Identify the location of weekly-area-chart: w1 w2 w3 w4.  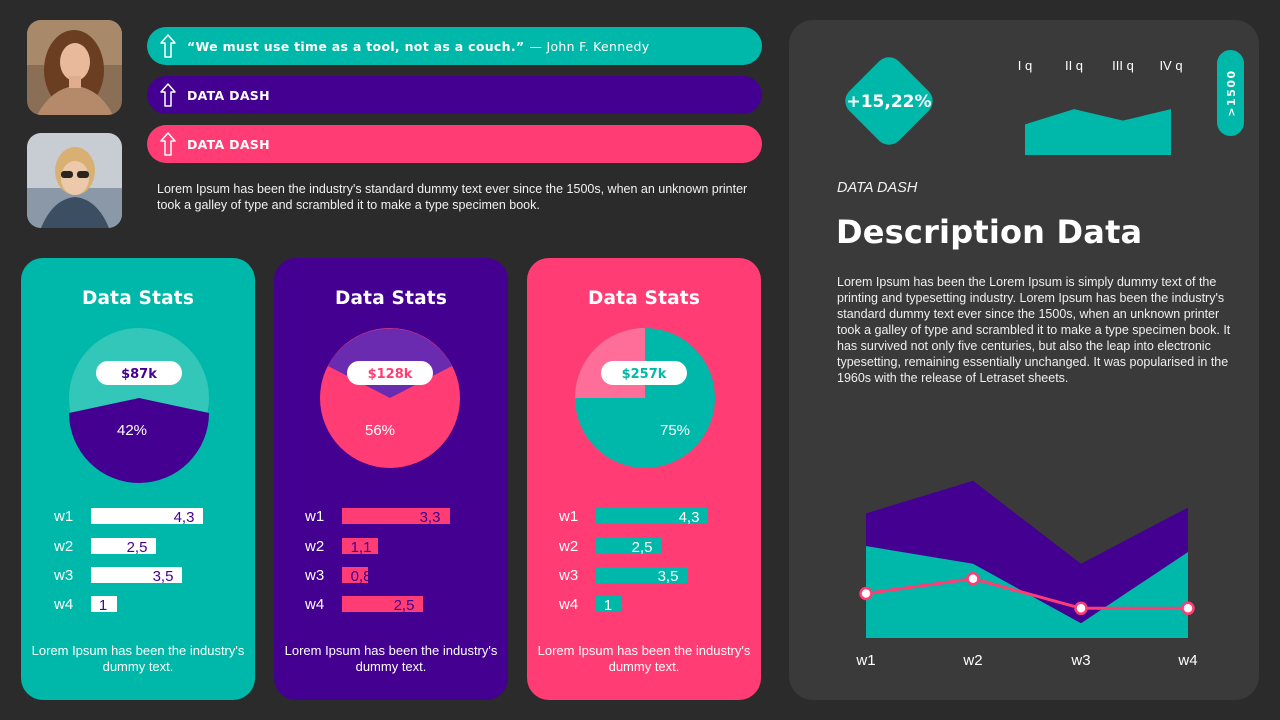
(1026, 574).